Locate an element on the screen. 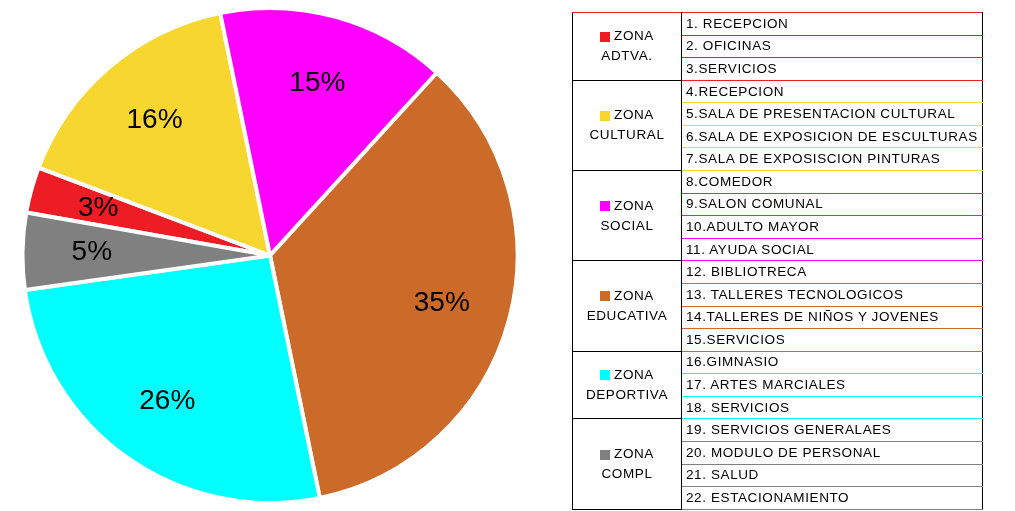  text: 4.RECEPCION is located at coordinates (735, 91).